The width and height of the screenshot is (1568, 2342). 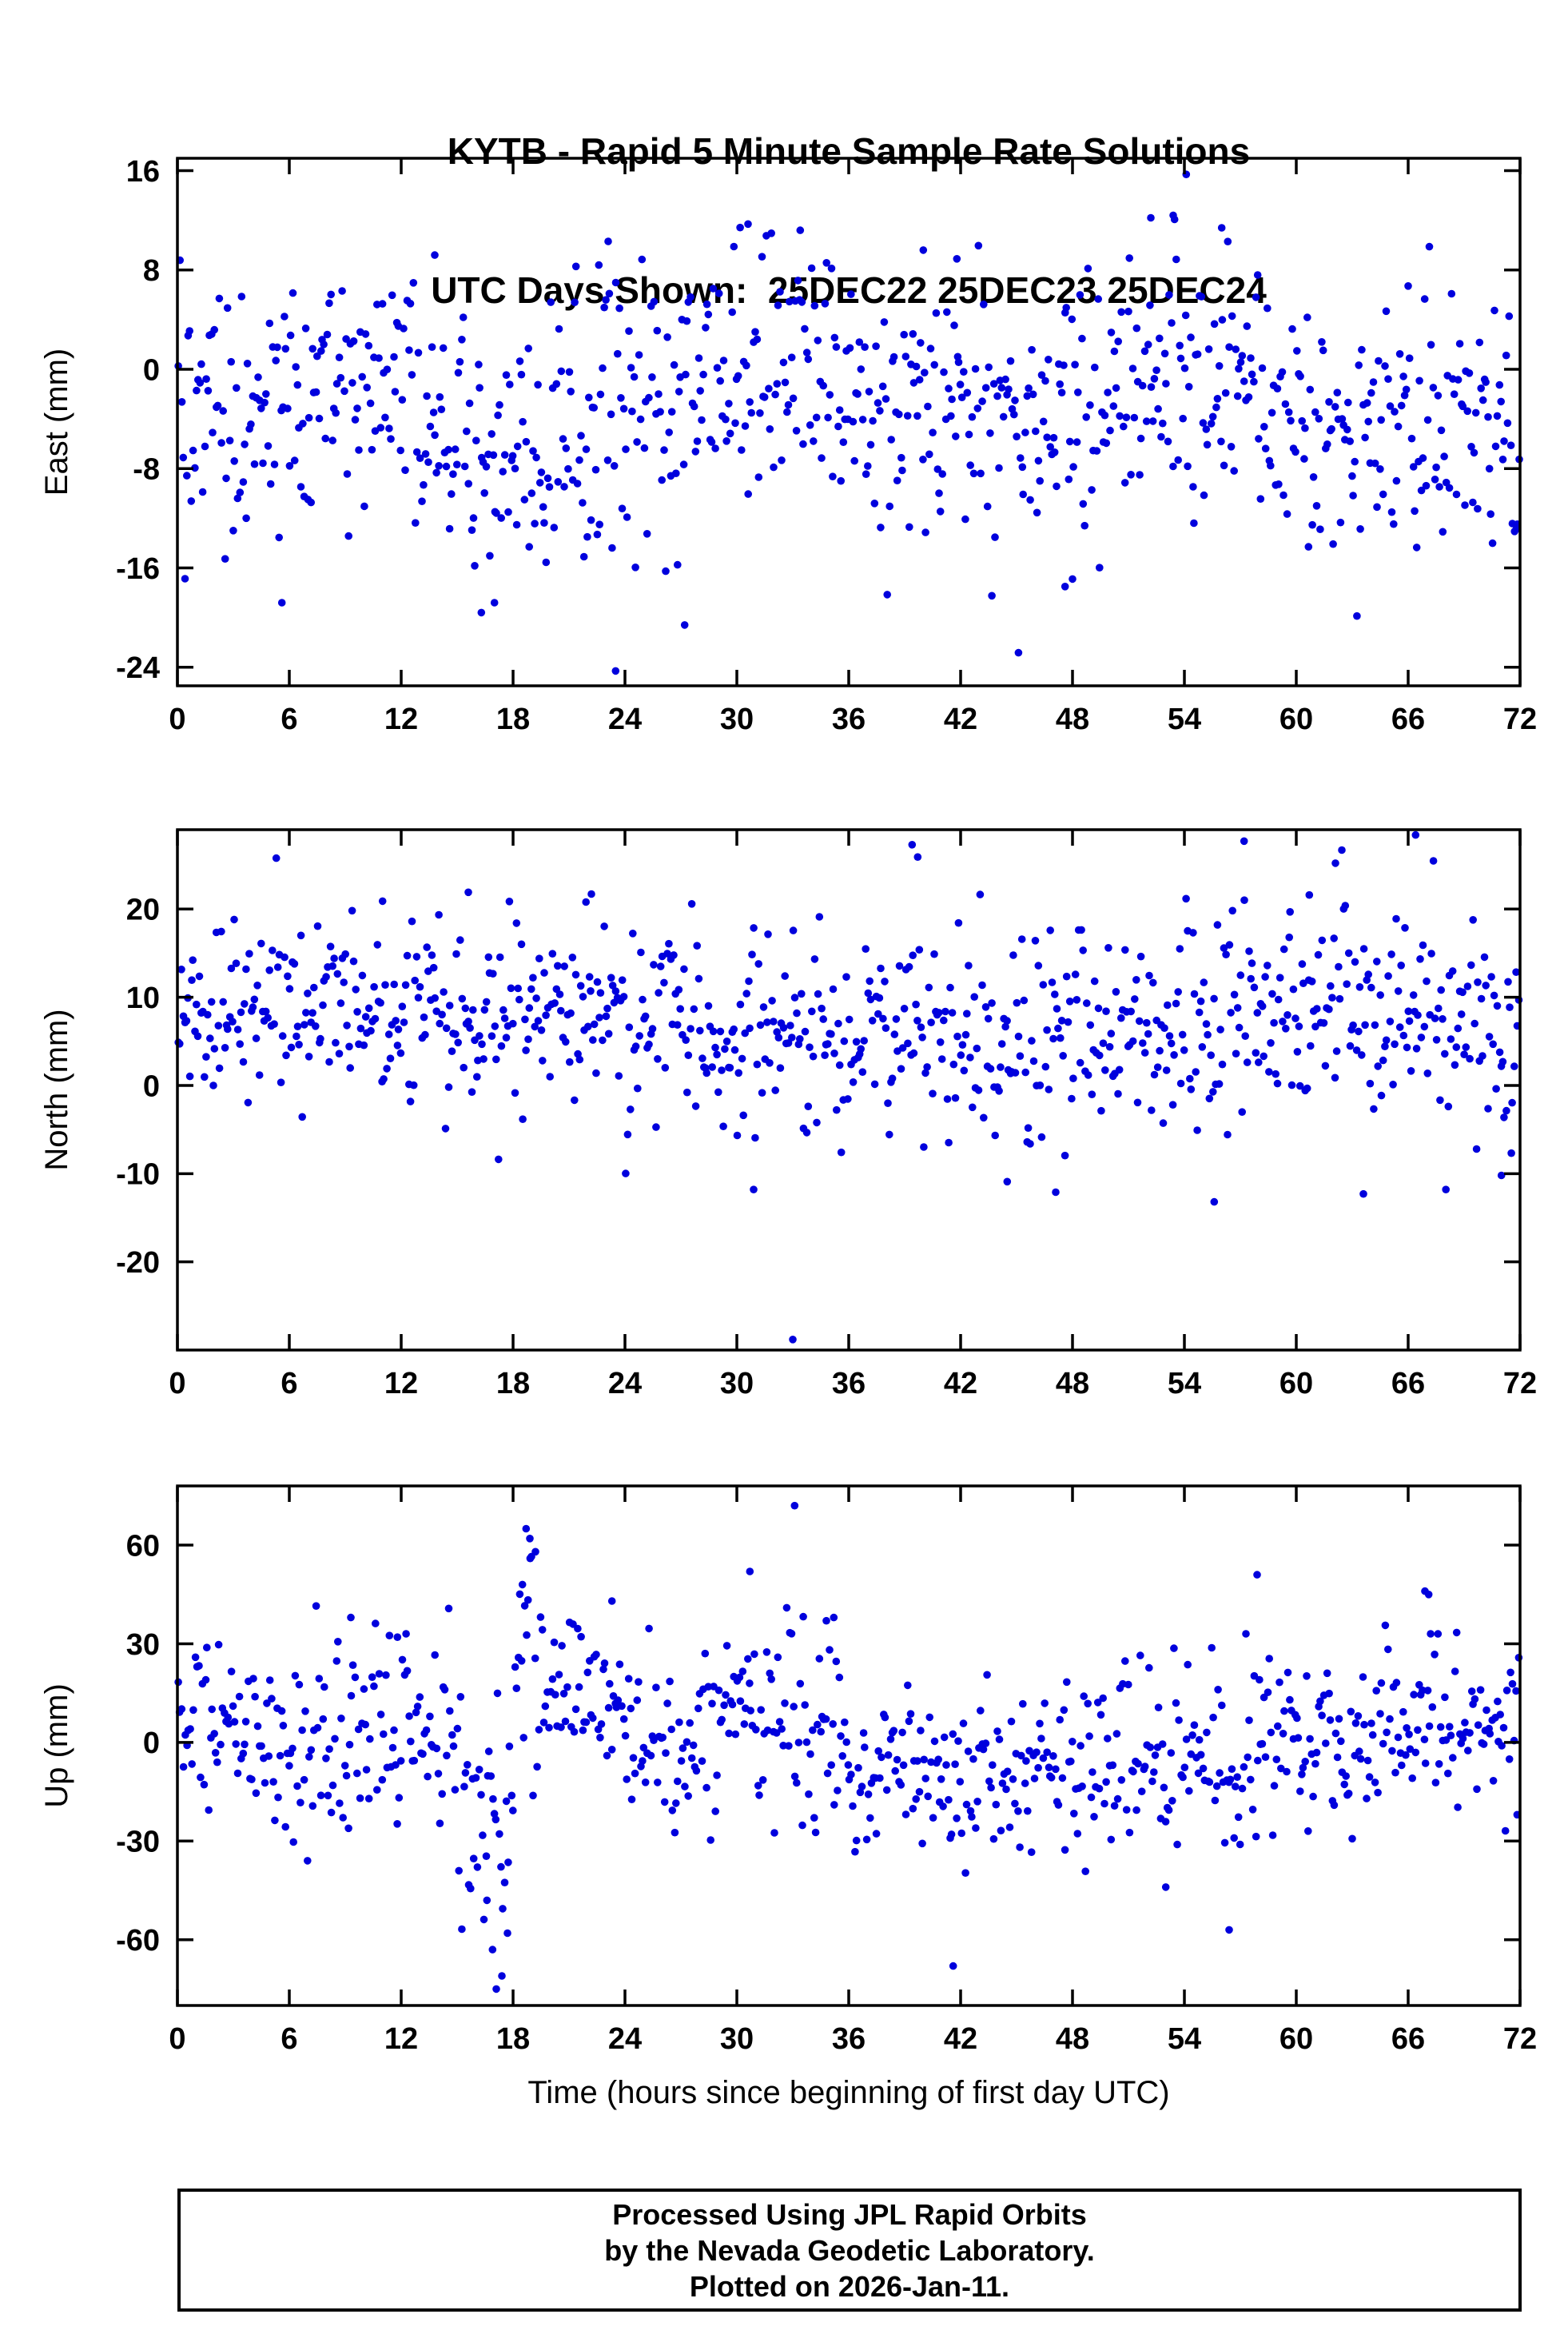 What do you see at coordinates (1296, 2039) in the screenshot?
I see `x-tick-label: 60` at bounding box center [1296, 2039].